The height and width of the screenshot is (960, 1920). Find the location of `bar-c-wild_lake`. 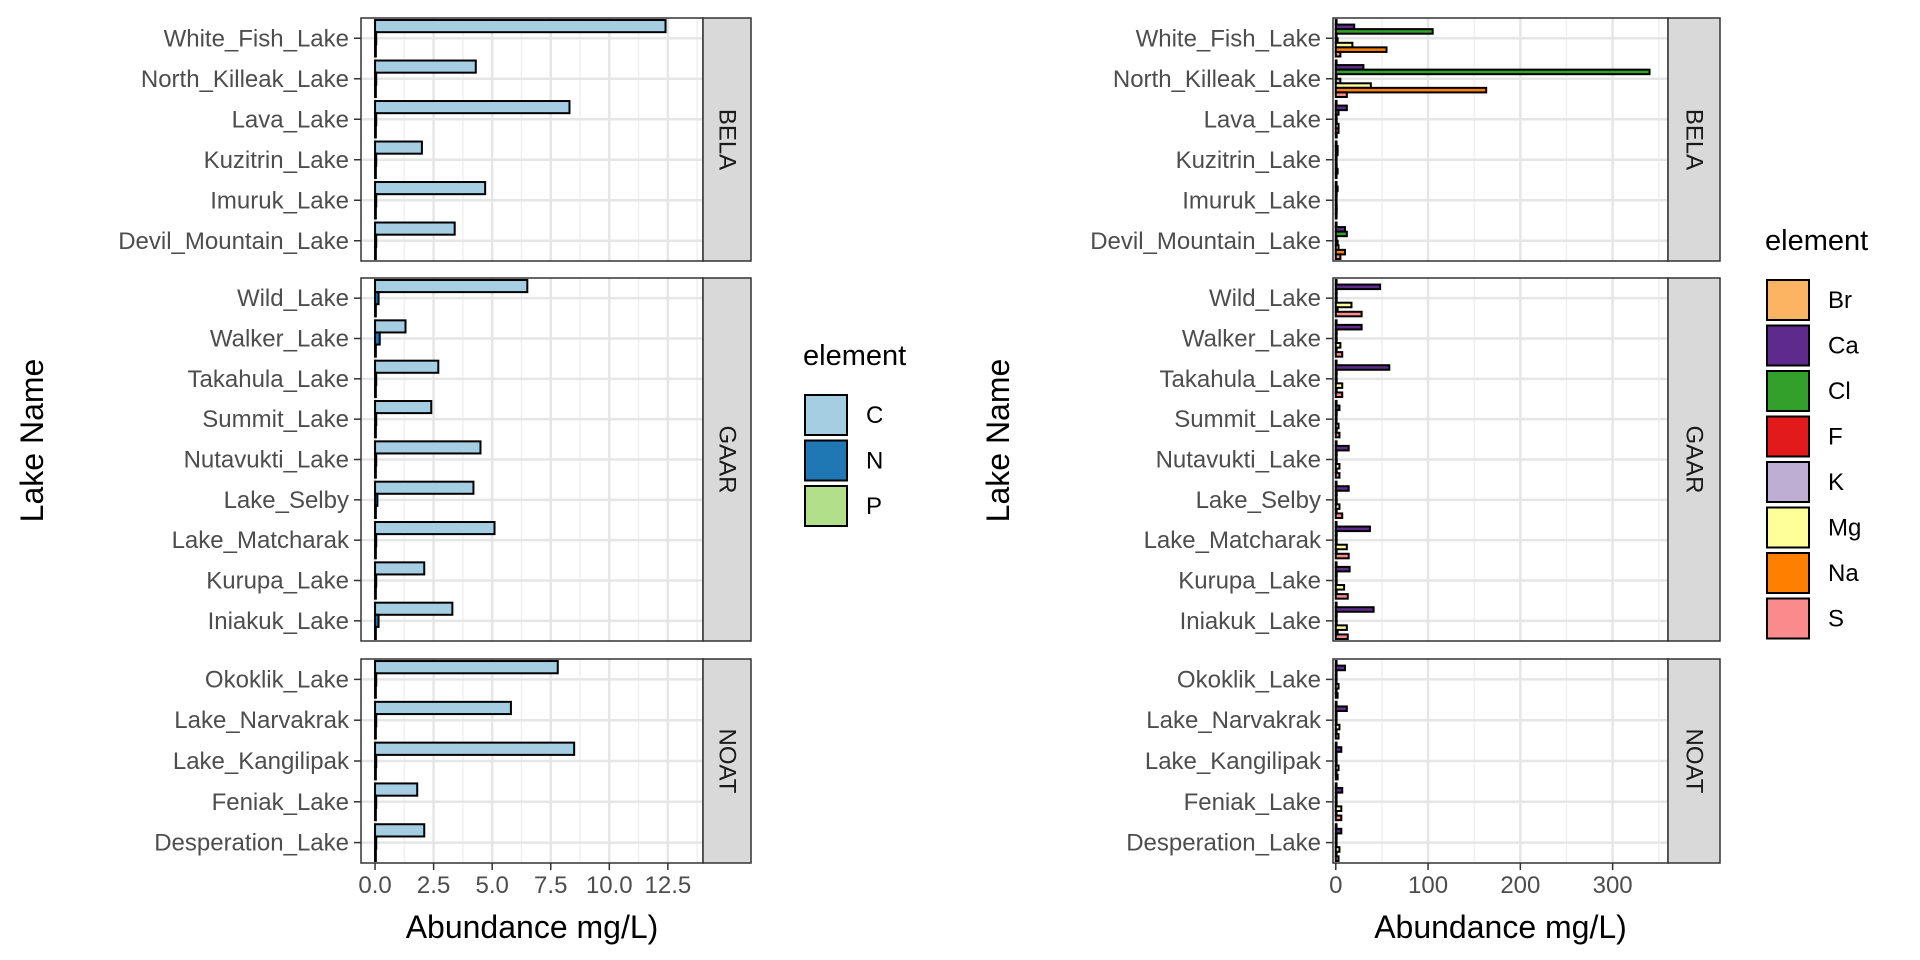

bar-c-wild_lake is located at coordinates (451, 286).